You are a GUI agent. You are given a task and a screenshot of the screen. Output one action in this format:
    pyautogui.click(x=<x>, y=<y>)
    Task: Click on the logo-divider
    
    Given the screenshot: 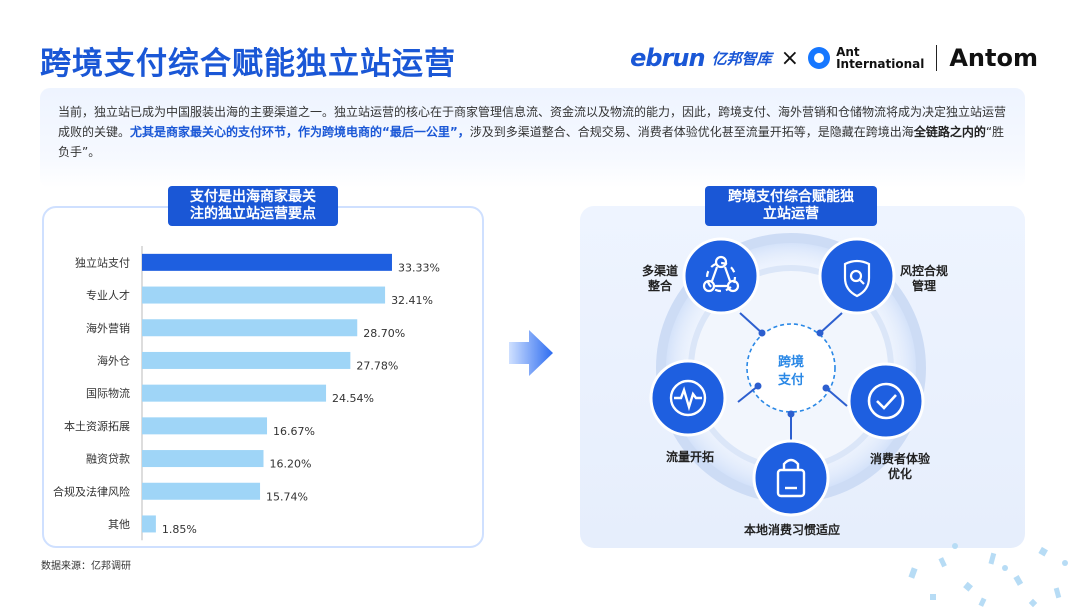 What is the action you would take?
    pyautogui.click(x=937, y=58)
    